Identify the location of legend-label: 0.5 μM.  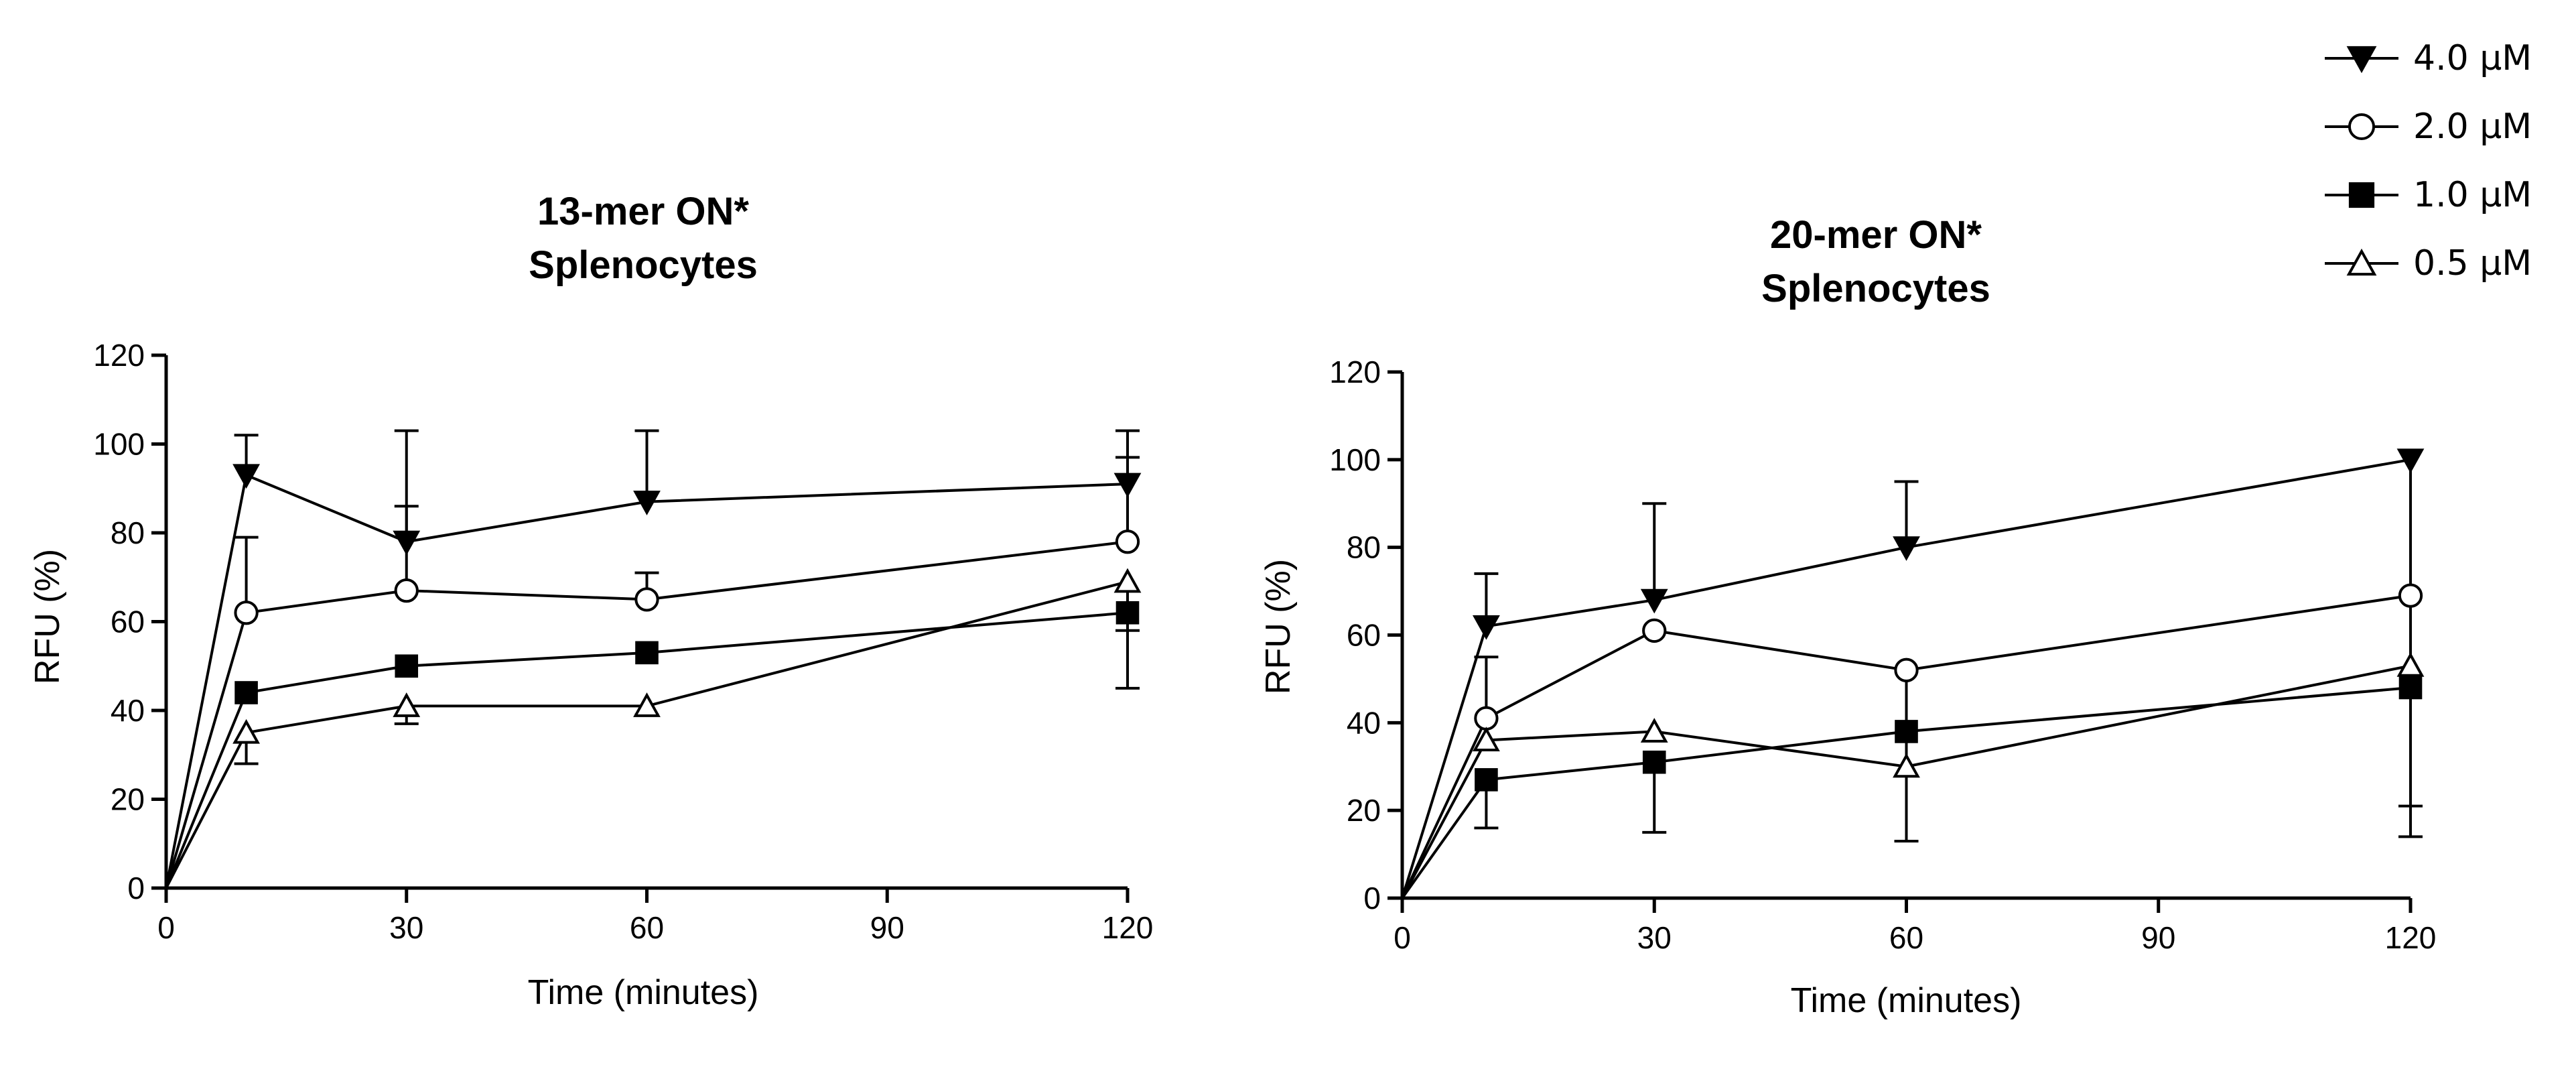
(2472, 263).